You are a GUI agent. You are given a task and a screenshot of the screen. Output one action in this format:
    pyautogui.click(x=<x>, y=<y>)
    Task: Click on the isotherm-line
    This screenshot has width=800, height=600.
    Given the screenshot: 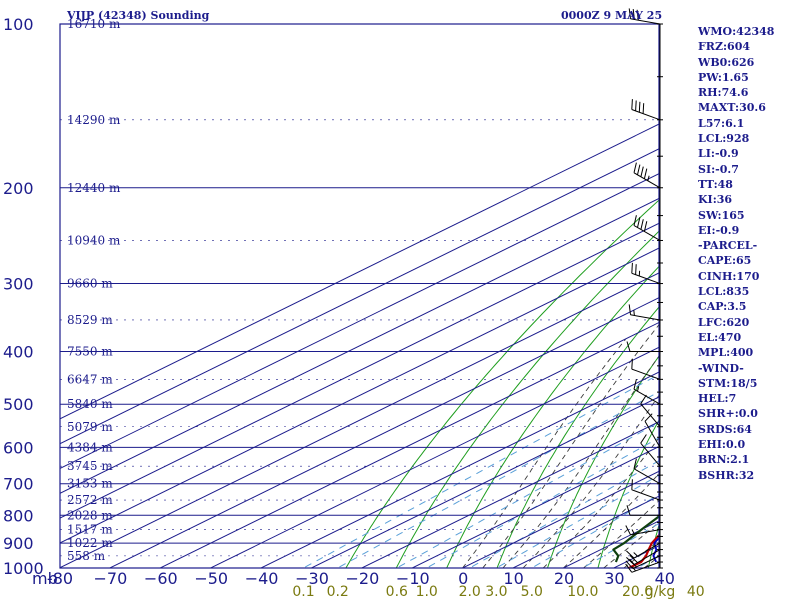 What is the action you would take?
    pyautogui.click(x=509, y=494)
    